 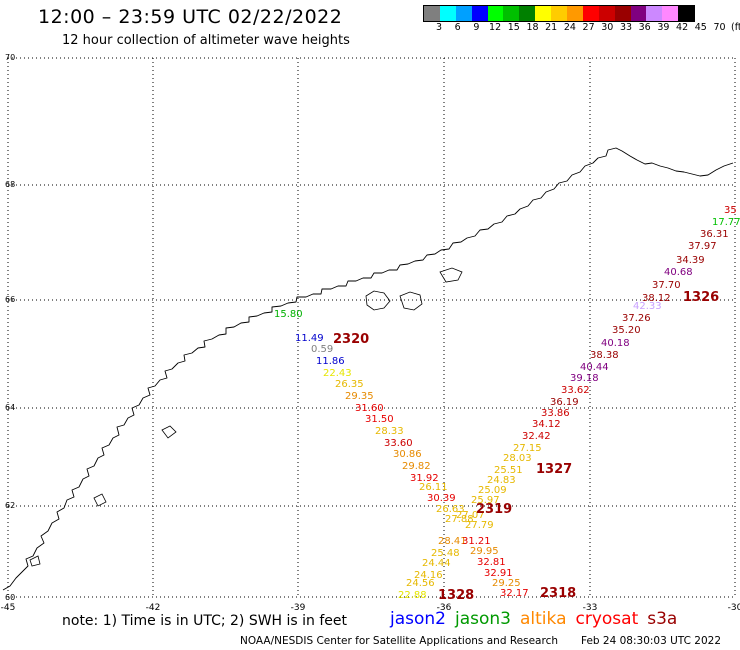 I want to click on wave-height-label: 11.86, so click(x=330, y=361).